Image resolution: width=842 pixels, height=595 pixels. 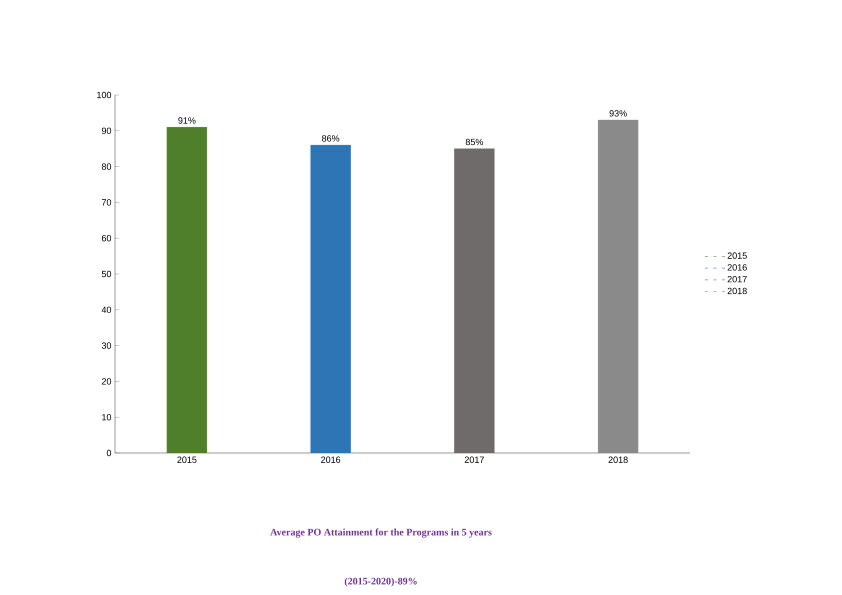 I want to click on text: Average PO Attainment for the Programs in 5 years, so click(x=381, y=533).